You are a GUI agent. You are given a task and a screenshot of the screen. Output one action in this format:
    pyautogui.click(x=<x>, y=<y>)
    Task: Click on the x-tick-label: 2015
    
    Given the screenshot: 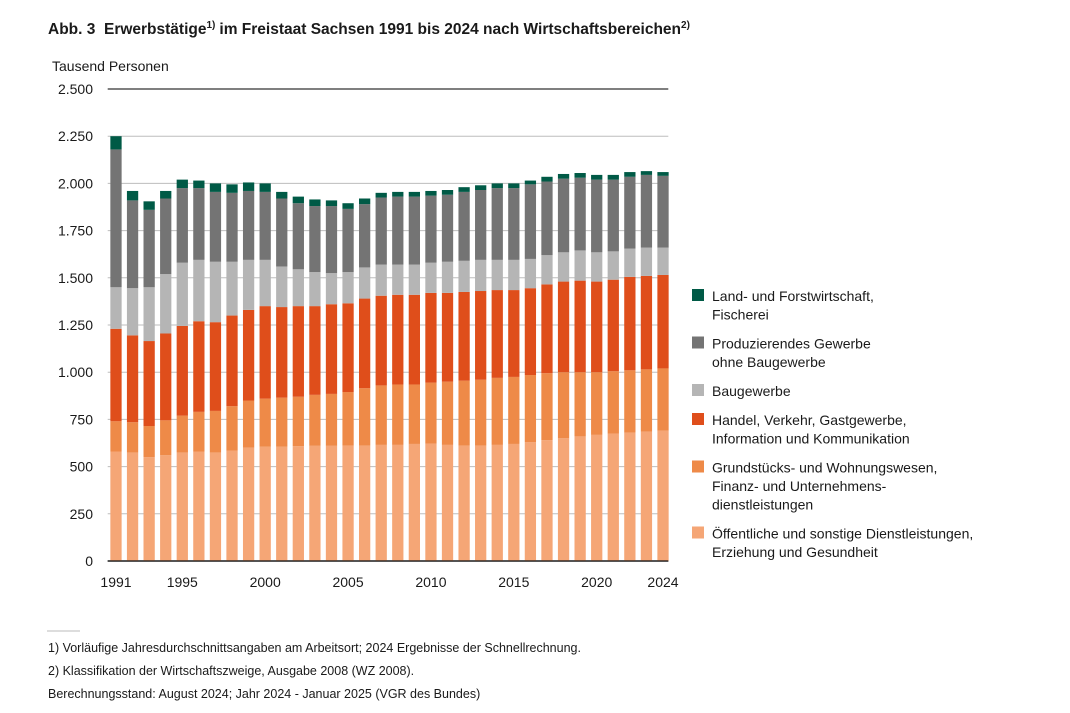 What is the action you would take?
    pyautogui.click(x=513, y=582)
    